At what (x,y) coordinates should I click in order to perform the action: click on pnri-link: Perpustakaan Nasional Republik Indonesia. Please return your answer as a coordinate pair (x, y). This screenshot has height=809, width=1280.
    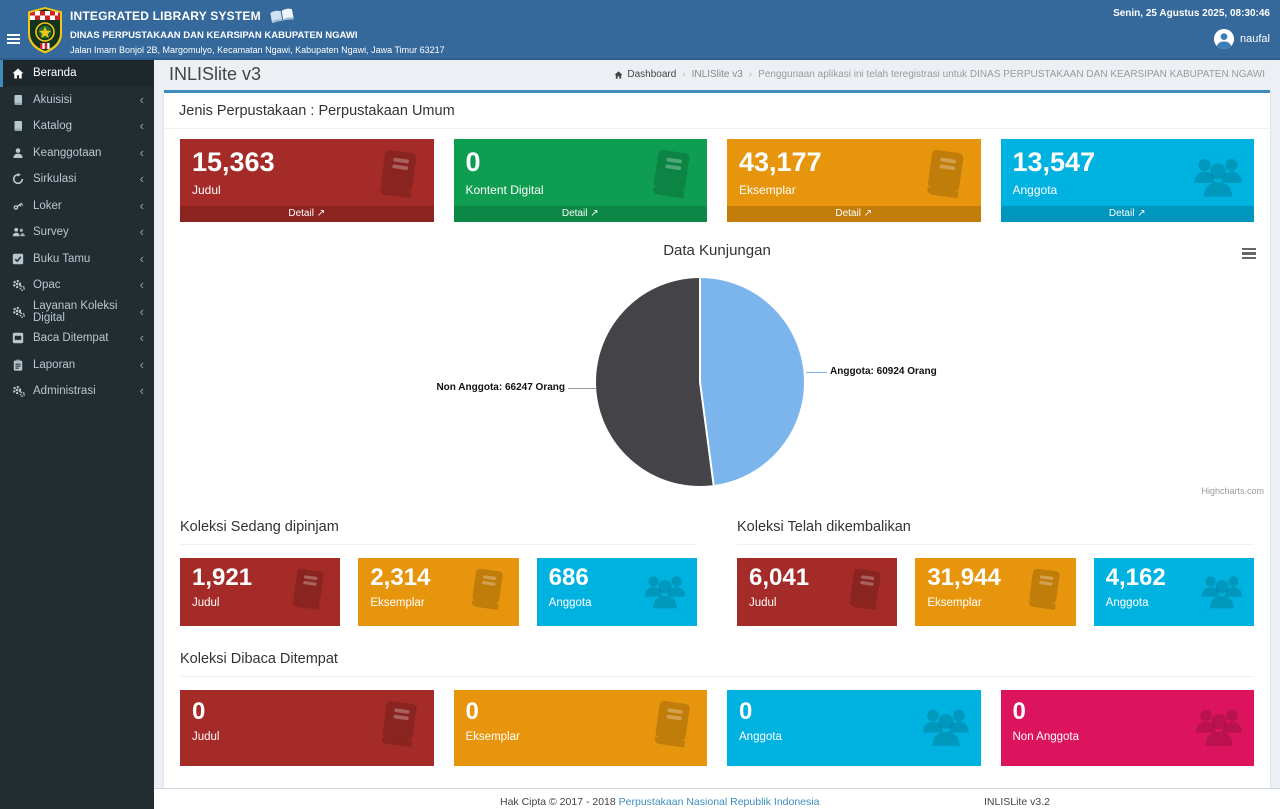
    Looking at the image, I should click on (719, 801).